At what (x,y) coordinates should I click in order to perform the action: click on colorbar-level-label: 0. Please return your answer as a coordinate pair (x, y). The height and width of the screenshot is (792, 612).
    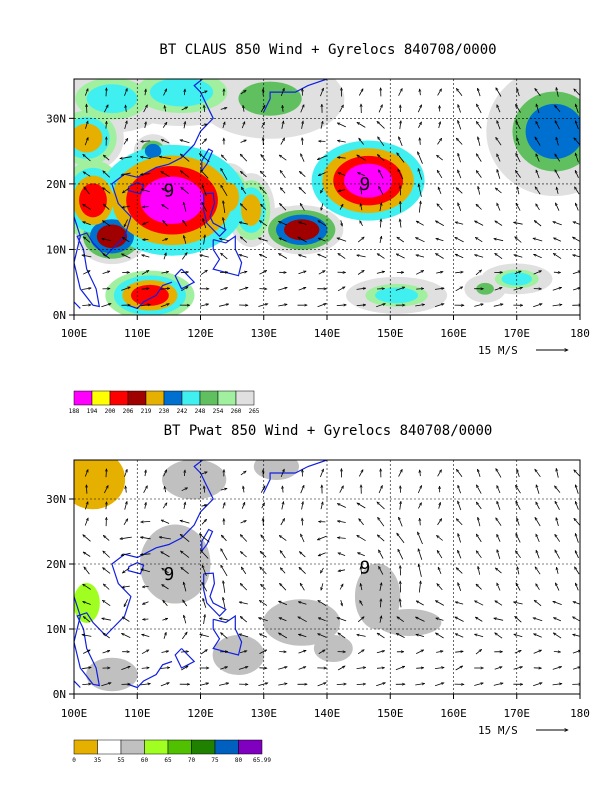
    Looking at the image, I should click on (74, 760).